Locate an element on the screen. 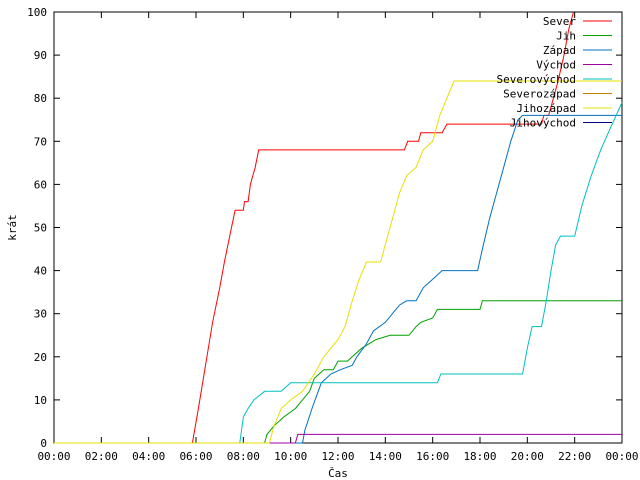 This screenshot has width=640, height=480. y-tick-label: 80 is located at coordinates (40, 98).